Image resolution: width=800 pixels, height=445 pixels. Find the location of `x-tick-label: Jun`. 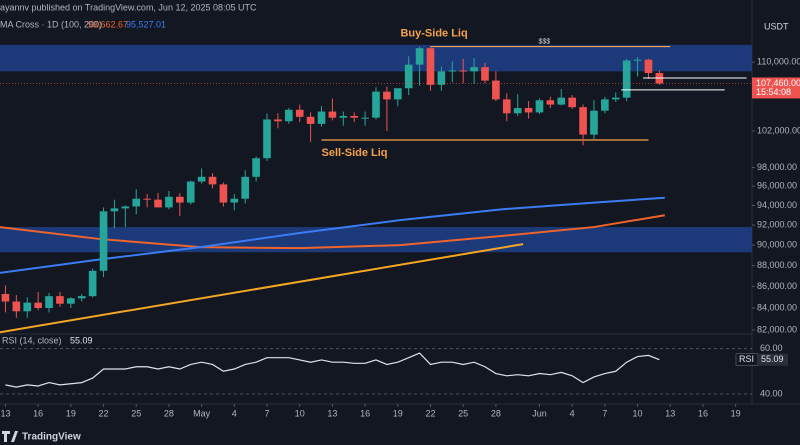

x-tick-label: Jun is located at coordinates (539, 413).